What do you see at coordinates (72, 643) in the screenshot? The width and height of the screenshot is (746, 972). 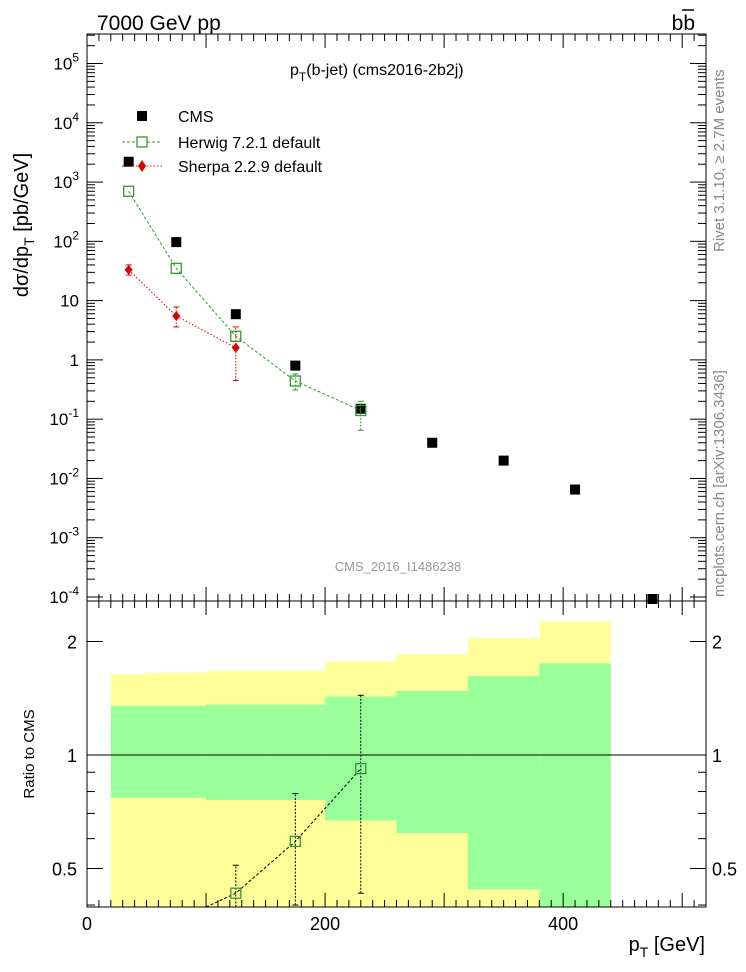 I see `ratio-y-tick-label: 2` at bounding box center [72, 643].